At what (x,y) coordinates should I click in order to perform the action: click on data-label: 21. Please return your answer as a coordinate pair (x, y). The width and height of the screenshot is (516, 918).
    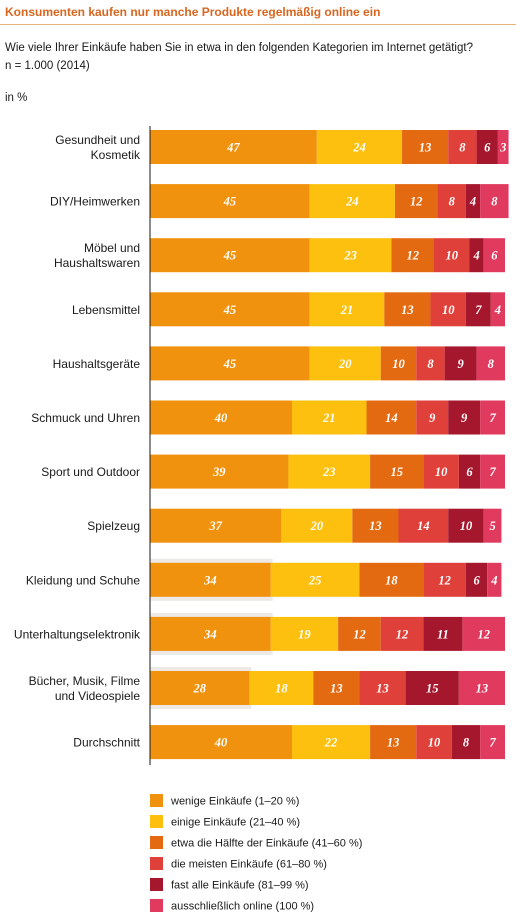
    Looking at the image, I should click on (347, 310).